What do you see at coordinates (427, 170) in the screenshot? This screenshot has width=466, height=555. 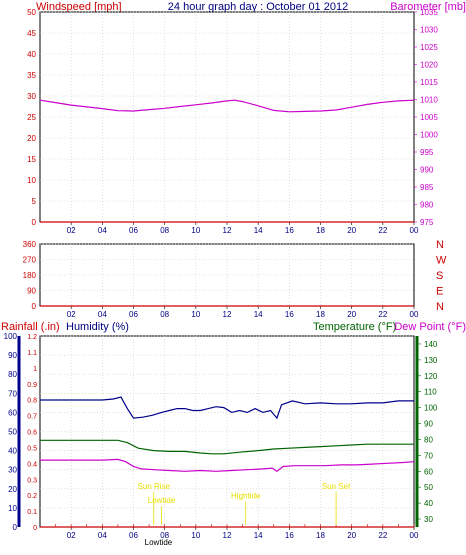 I see `barometer-tick-label: 990` at bounding box center [427, 170].